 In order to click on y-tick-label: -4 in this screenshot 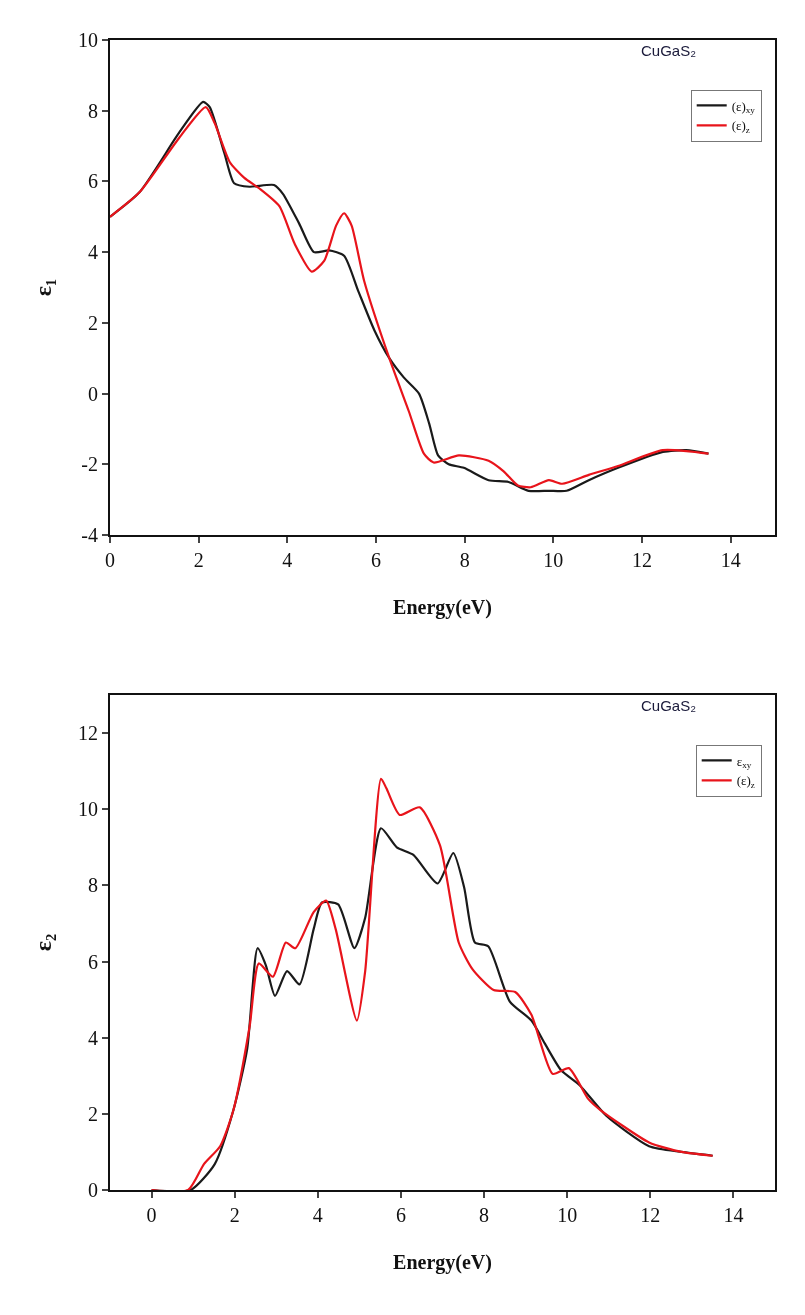, I will do `click(89, 535)`.